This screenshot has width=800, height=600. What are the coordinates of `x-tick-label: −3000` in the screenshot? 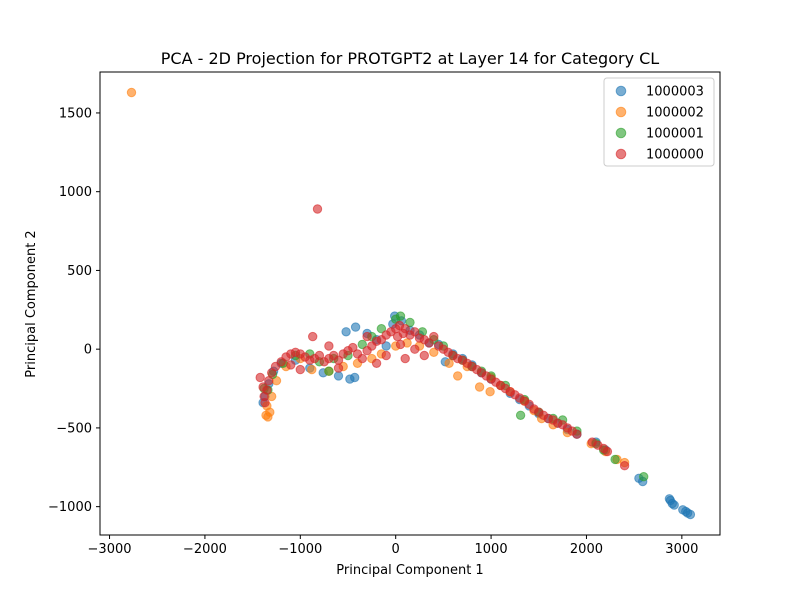 It's located at (110, 549).